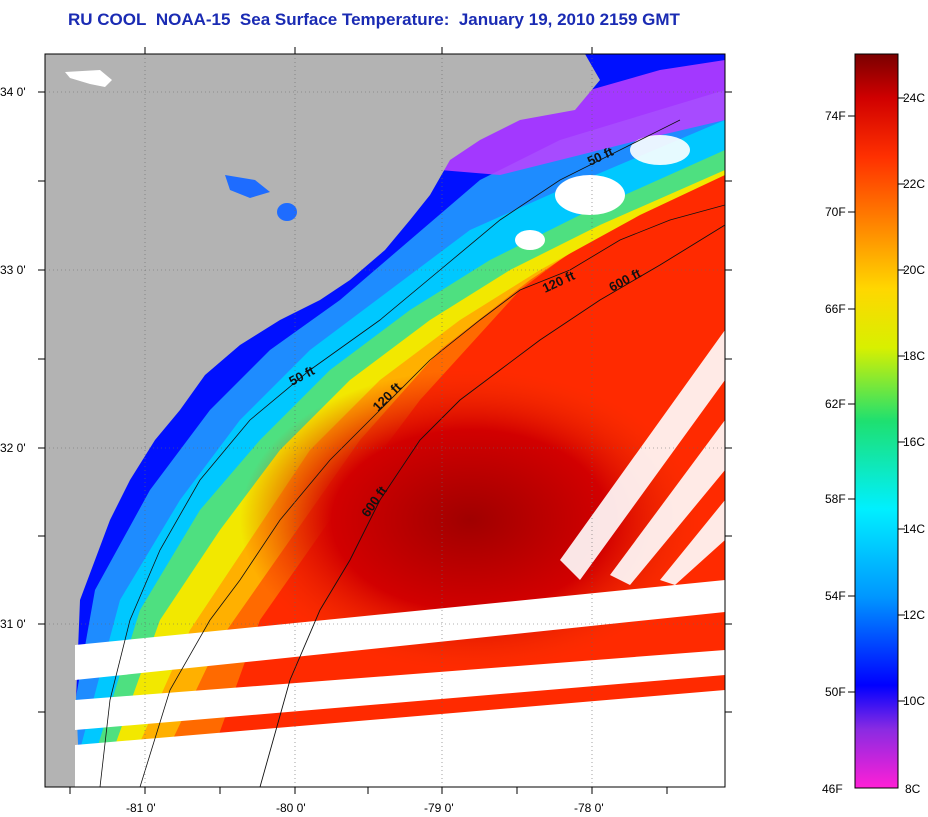  What do you see at coordinates (835, 692) in the screenshot?
I see `colorbar-f-50: 50F` at bounding box center [835, 692].